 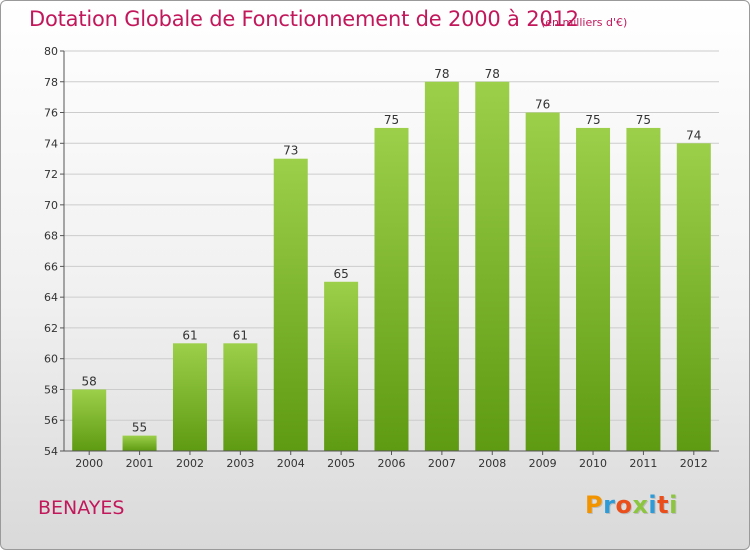 What do you see at coordinates (624, 505) in the screenshot?
I see `logo-letter: o` at bounding box center [624, 505].